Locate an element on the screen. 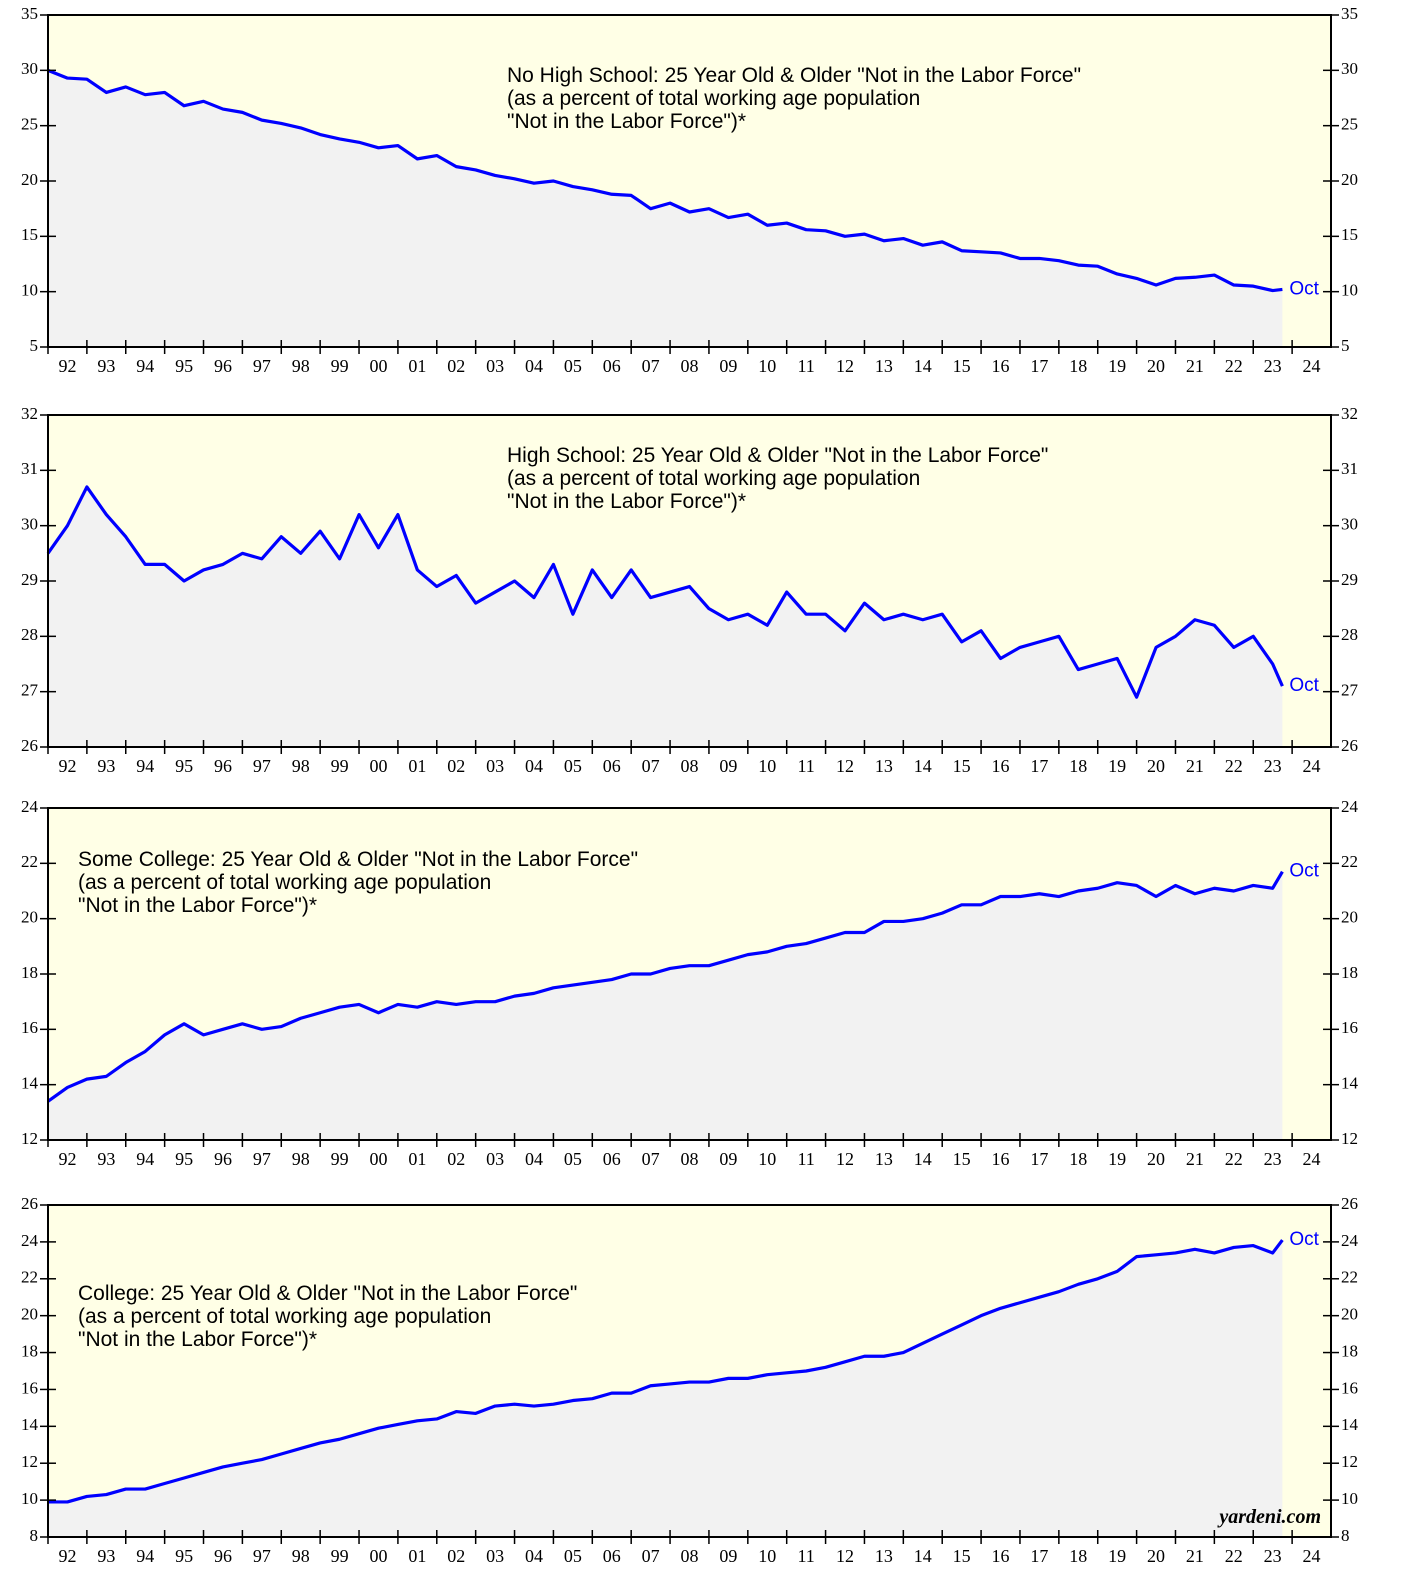 The width and height of the screenshot is (1405, 1585). x-tick-label: 94 is located at coordinates (145, 366).